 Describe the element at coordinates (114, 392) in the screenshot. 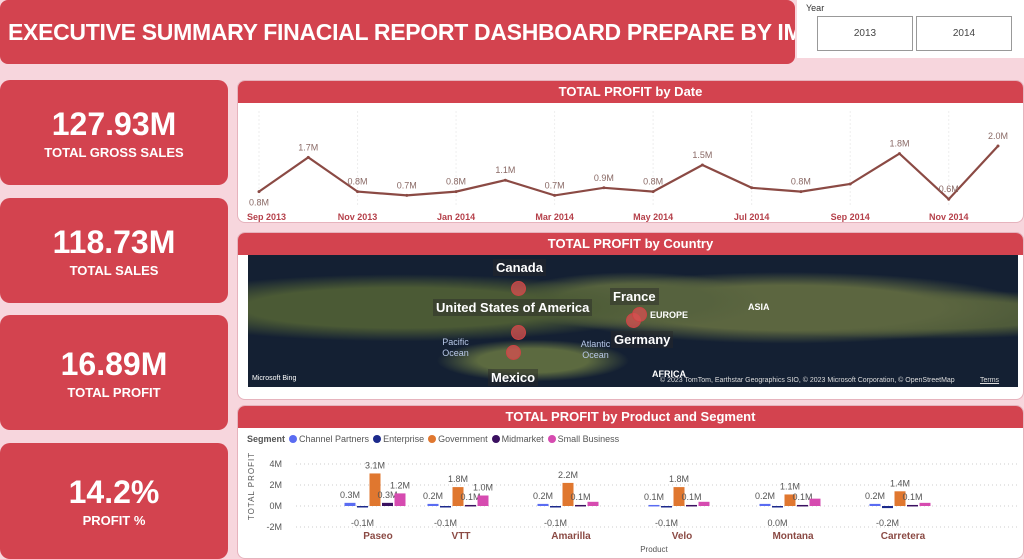

I see `kpi-label: TOTAL PROFIT` at that location.